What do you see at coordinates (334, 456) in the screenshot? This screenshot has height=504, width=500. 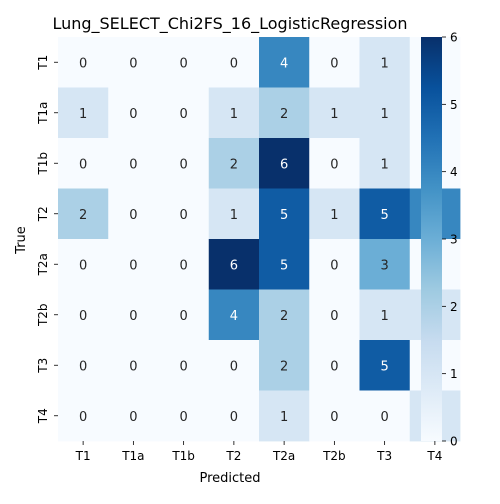 I see `x-tick-label: T2b` at bounding box center [334, 456].